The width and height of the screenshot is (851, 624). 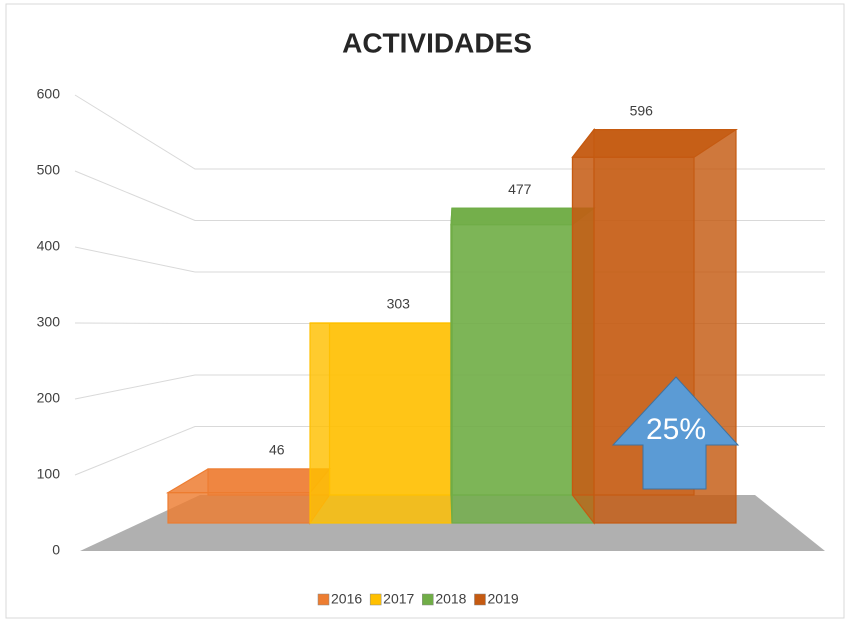 What do you see at coordinates (49, 170) in the screenshot?
I see `y-tick-label: 500` at bounding box center [49, 170].